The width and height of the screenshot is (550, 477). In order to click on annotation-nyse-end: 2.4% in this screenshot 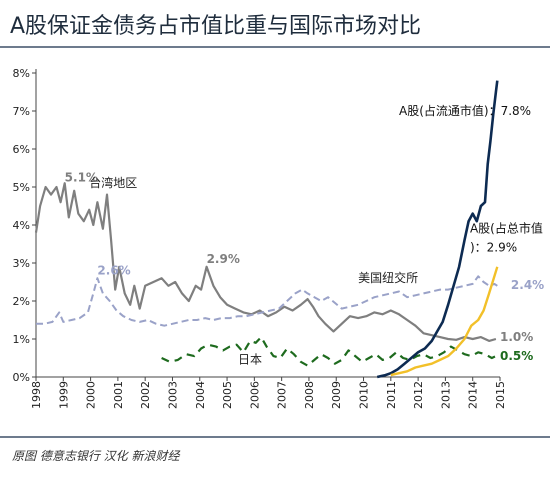, I will do `click(527, 285)`.